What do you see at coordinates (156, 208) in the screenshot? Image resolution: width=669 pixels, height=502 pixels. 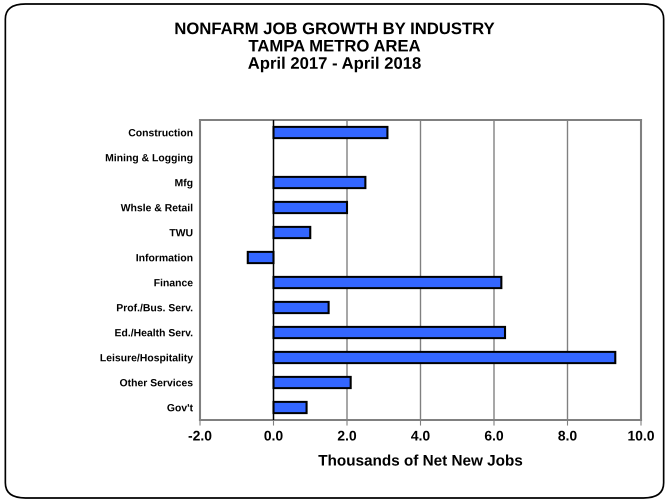 I see `y-tick-label: Whsle & Retail` at bounding box center [156, 208].